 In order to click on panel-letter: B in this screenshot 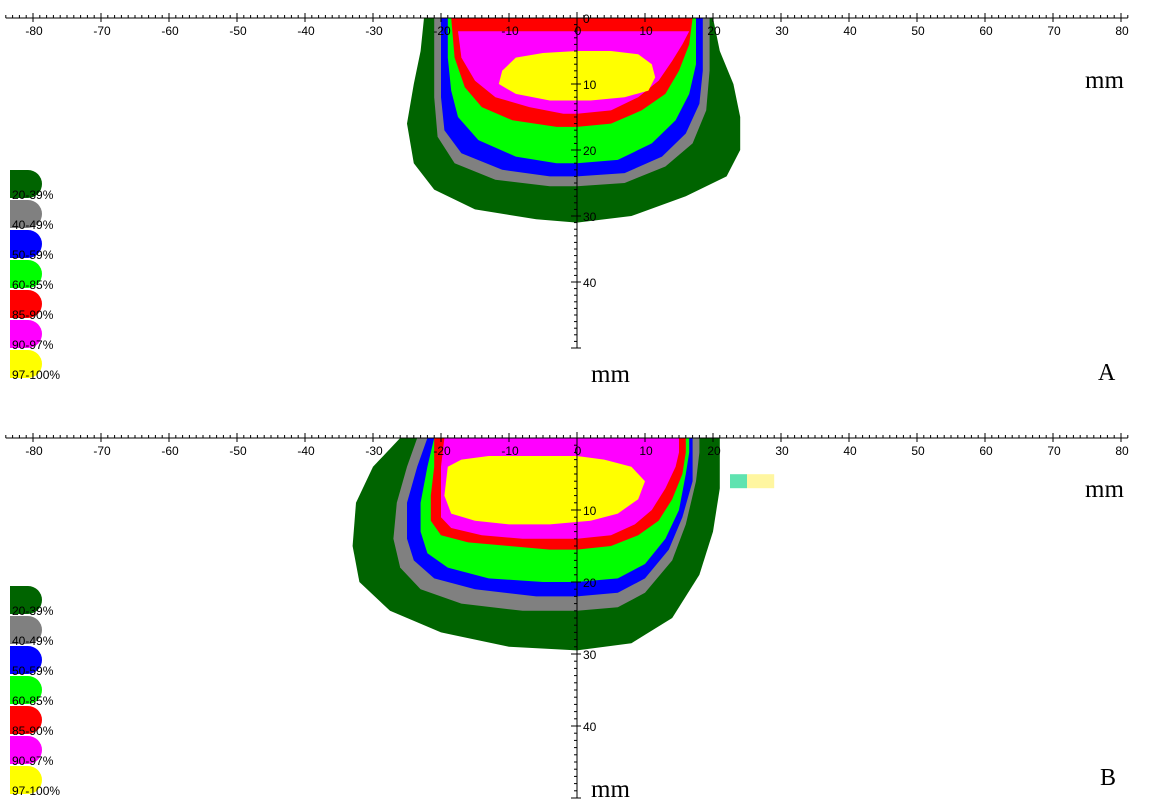, I will do `click(1108, 778)`.